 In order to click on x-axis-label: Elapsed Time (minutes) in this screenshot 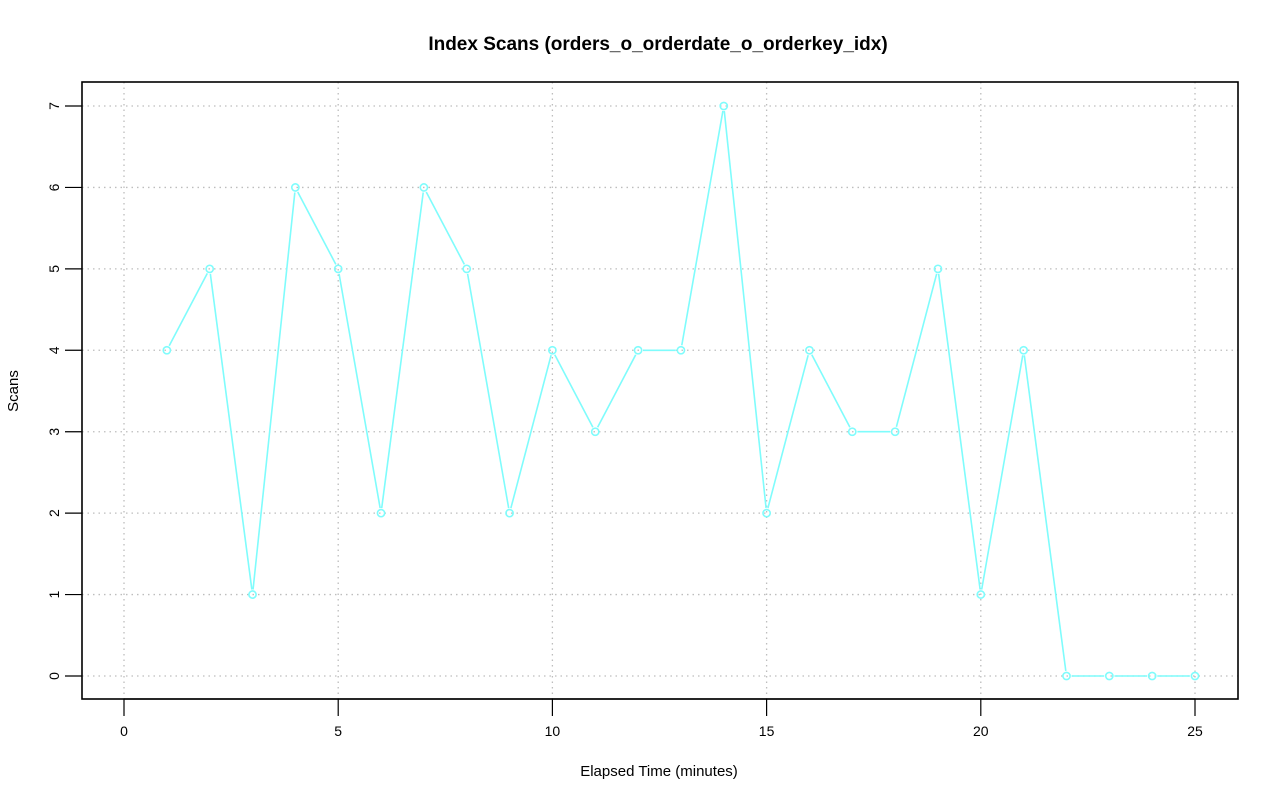, I will do `click(659, 771)`.